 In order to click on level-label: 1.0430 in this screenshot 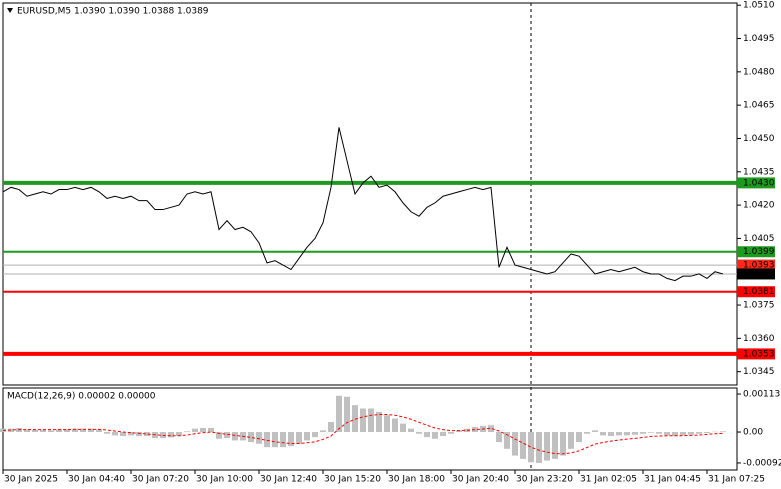, I will do `click(759, 183)`.